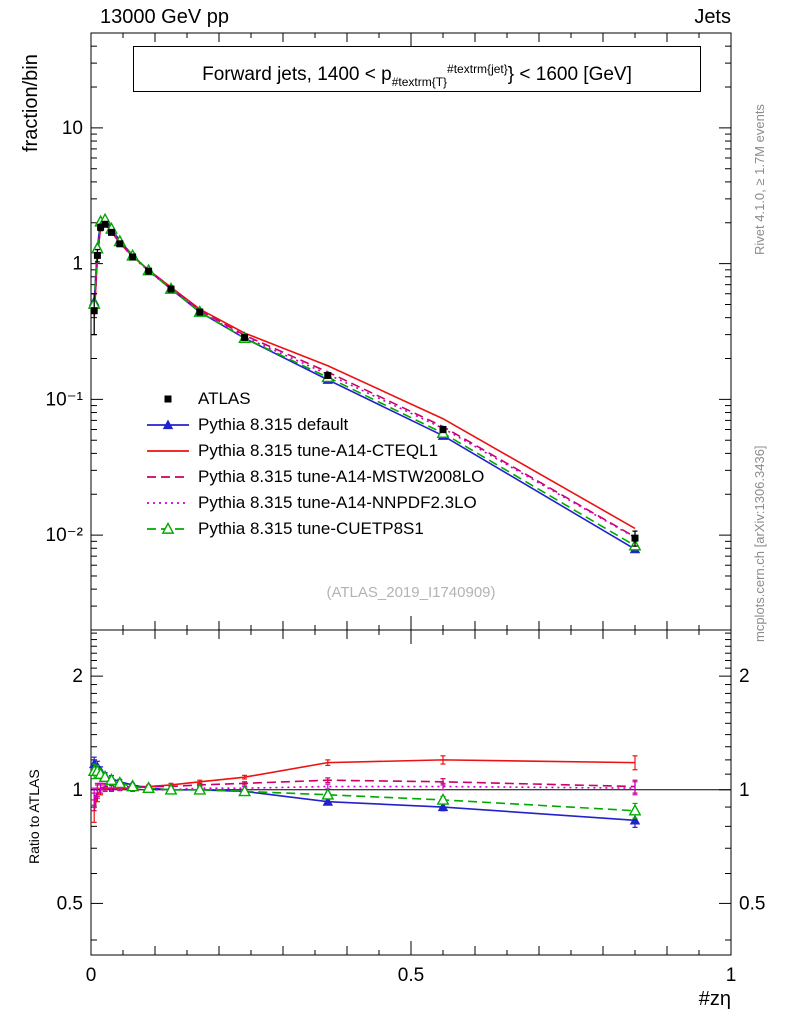 The height and width of the screenshot is (1024, 786). I want to click on analysis-id-watermark: (ATLAS_2019_I1740909), so click(411, 592).